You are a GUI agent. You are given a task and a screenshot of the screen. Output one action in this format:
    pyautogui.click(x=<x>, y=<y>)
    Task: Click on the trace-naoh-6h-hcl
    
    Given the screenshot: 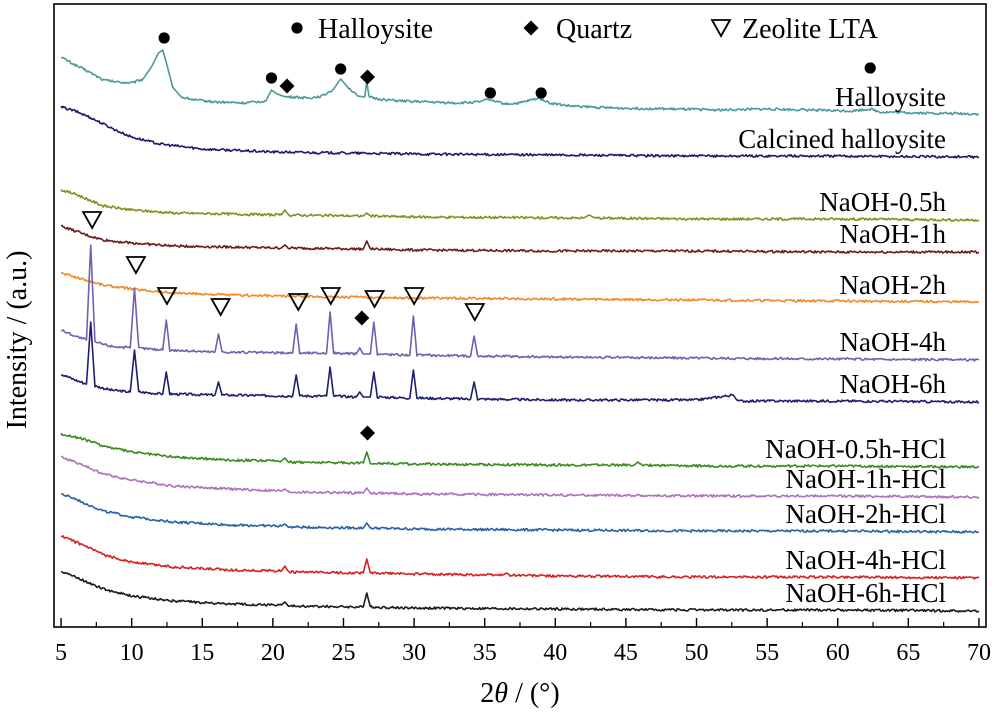 What is the action you would take?
    pyautogui.click(x=520, y=591)
    